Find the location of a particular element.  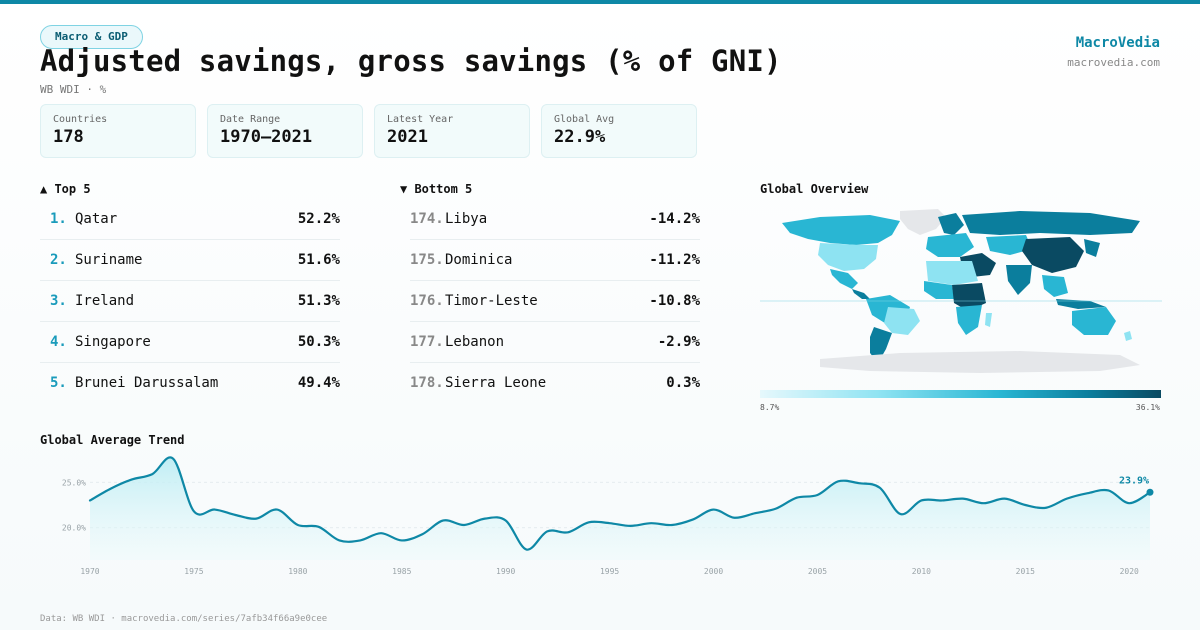

stat-value: 2021 is located at coordinates (407, 137).